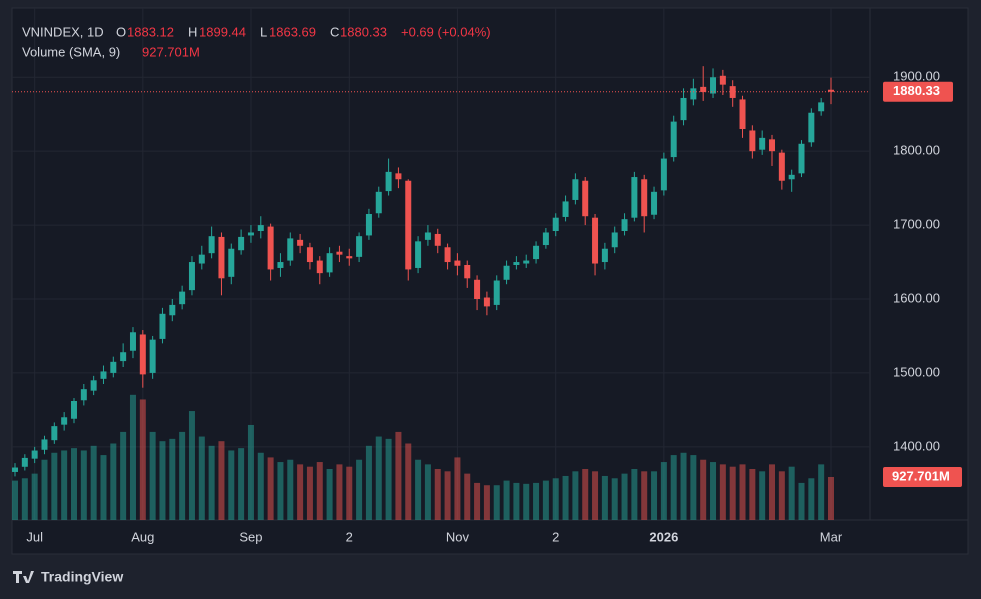 Image resolution: width=981 pixels, height=599 pixels. Describe the element at coordinates (916, 224) in the screenshot. I see `y-tick-label: 1700.00` at that location.